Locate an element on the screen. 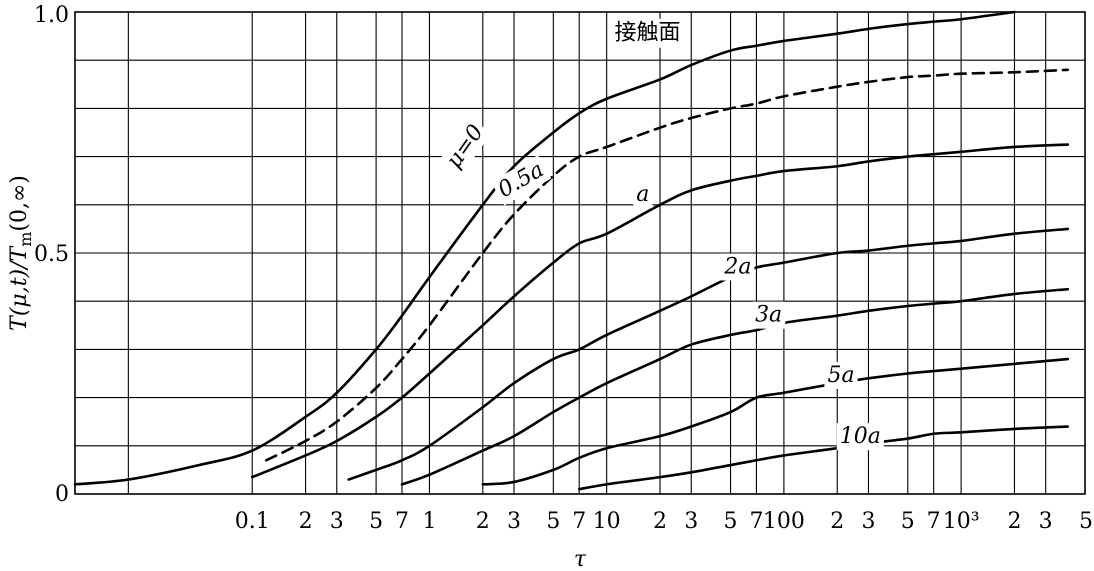 The image size is (1094, 571). series-label-text: a is located at coordinates (642, 194).